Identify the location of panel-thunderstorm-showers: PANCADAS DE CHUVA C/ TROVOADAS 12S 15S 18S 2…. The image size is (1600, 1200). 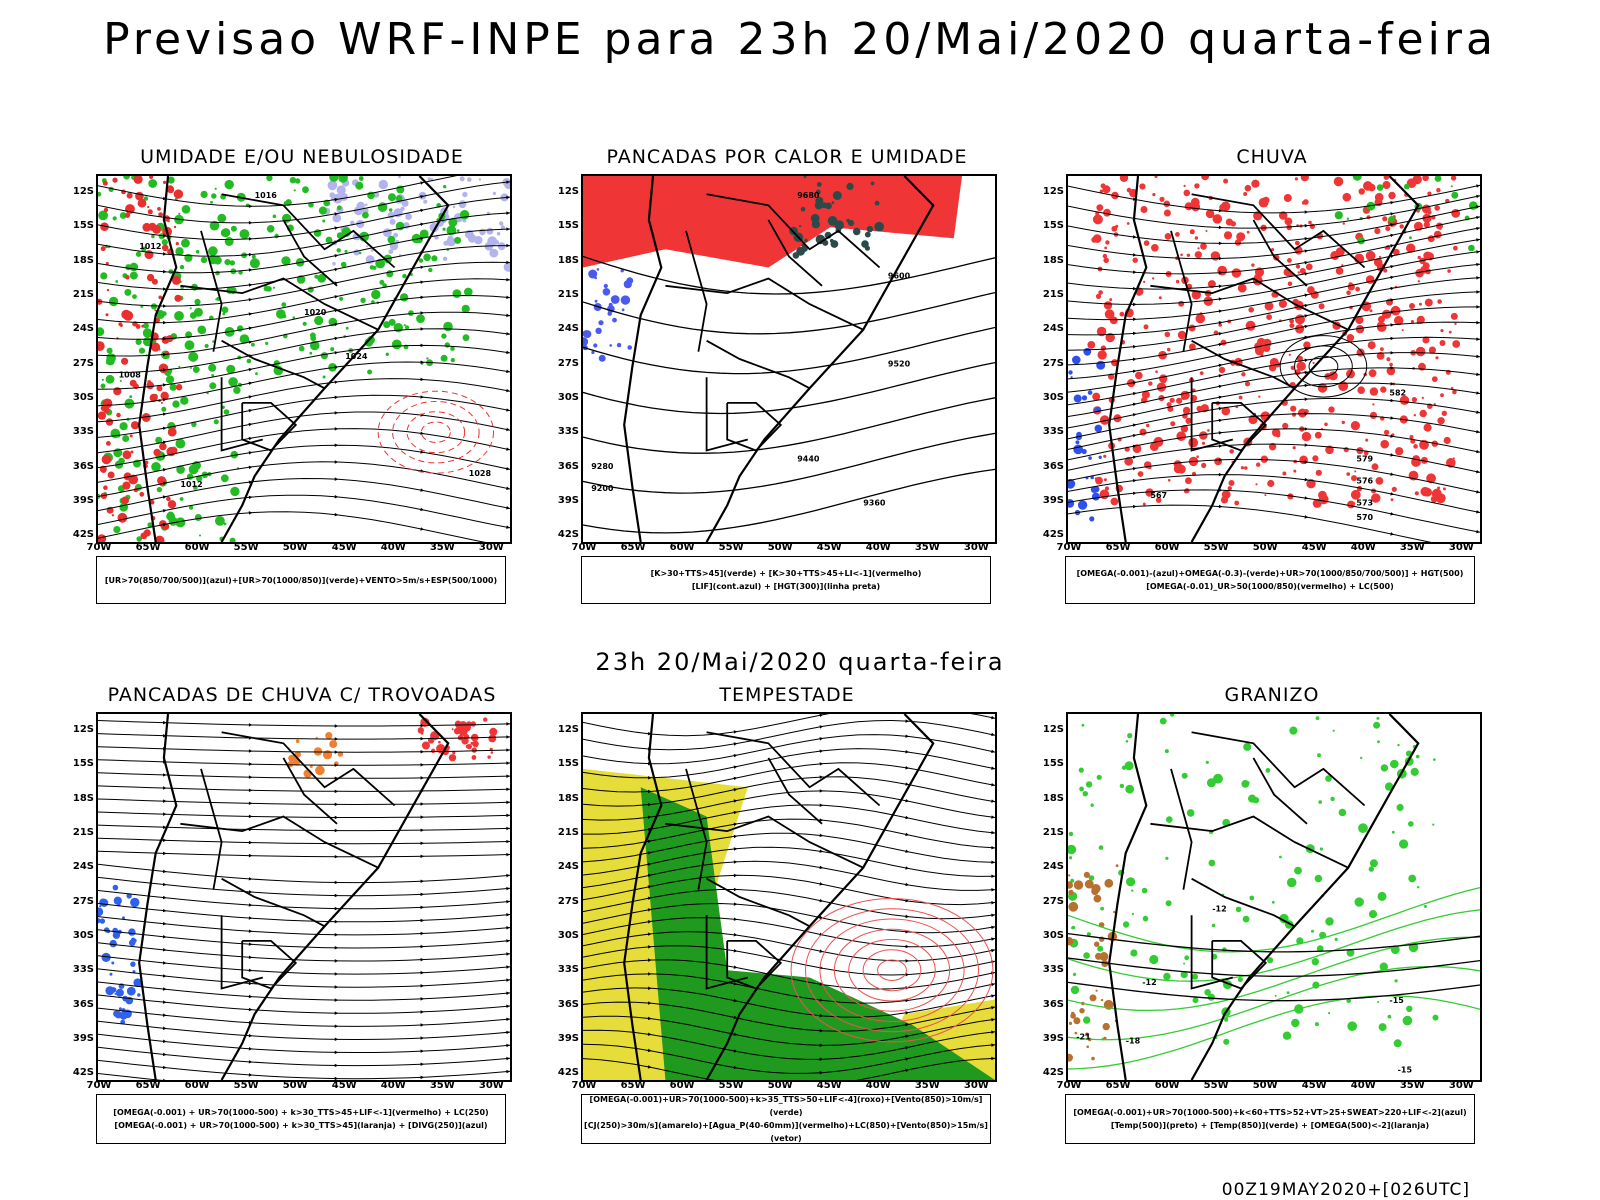
(306, 932).